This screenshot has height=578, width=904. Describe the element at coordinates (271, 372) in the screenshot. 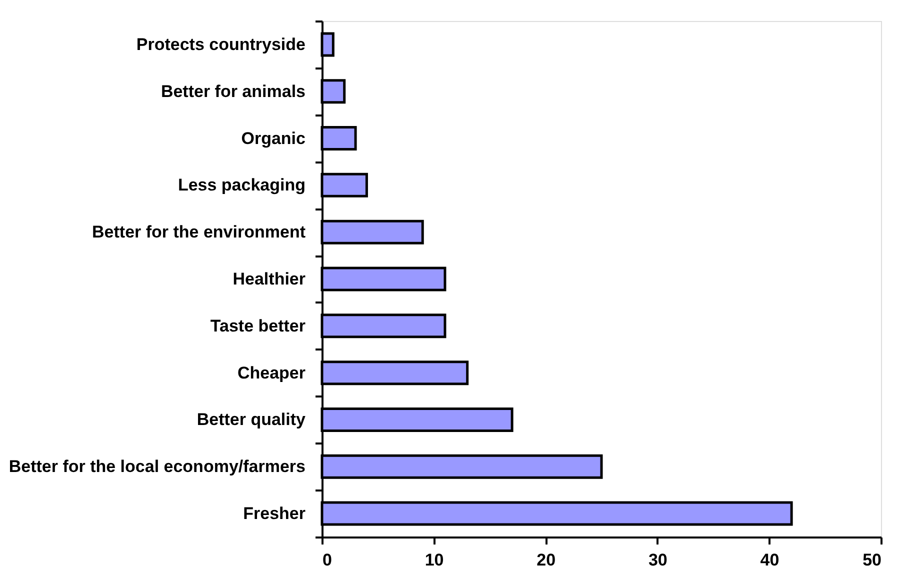

I see `y-tick-label: Cheaper` at that location.